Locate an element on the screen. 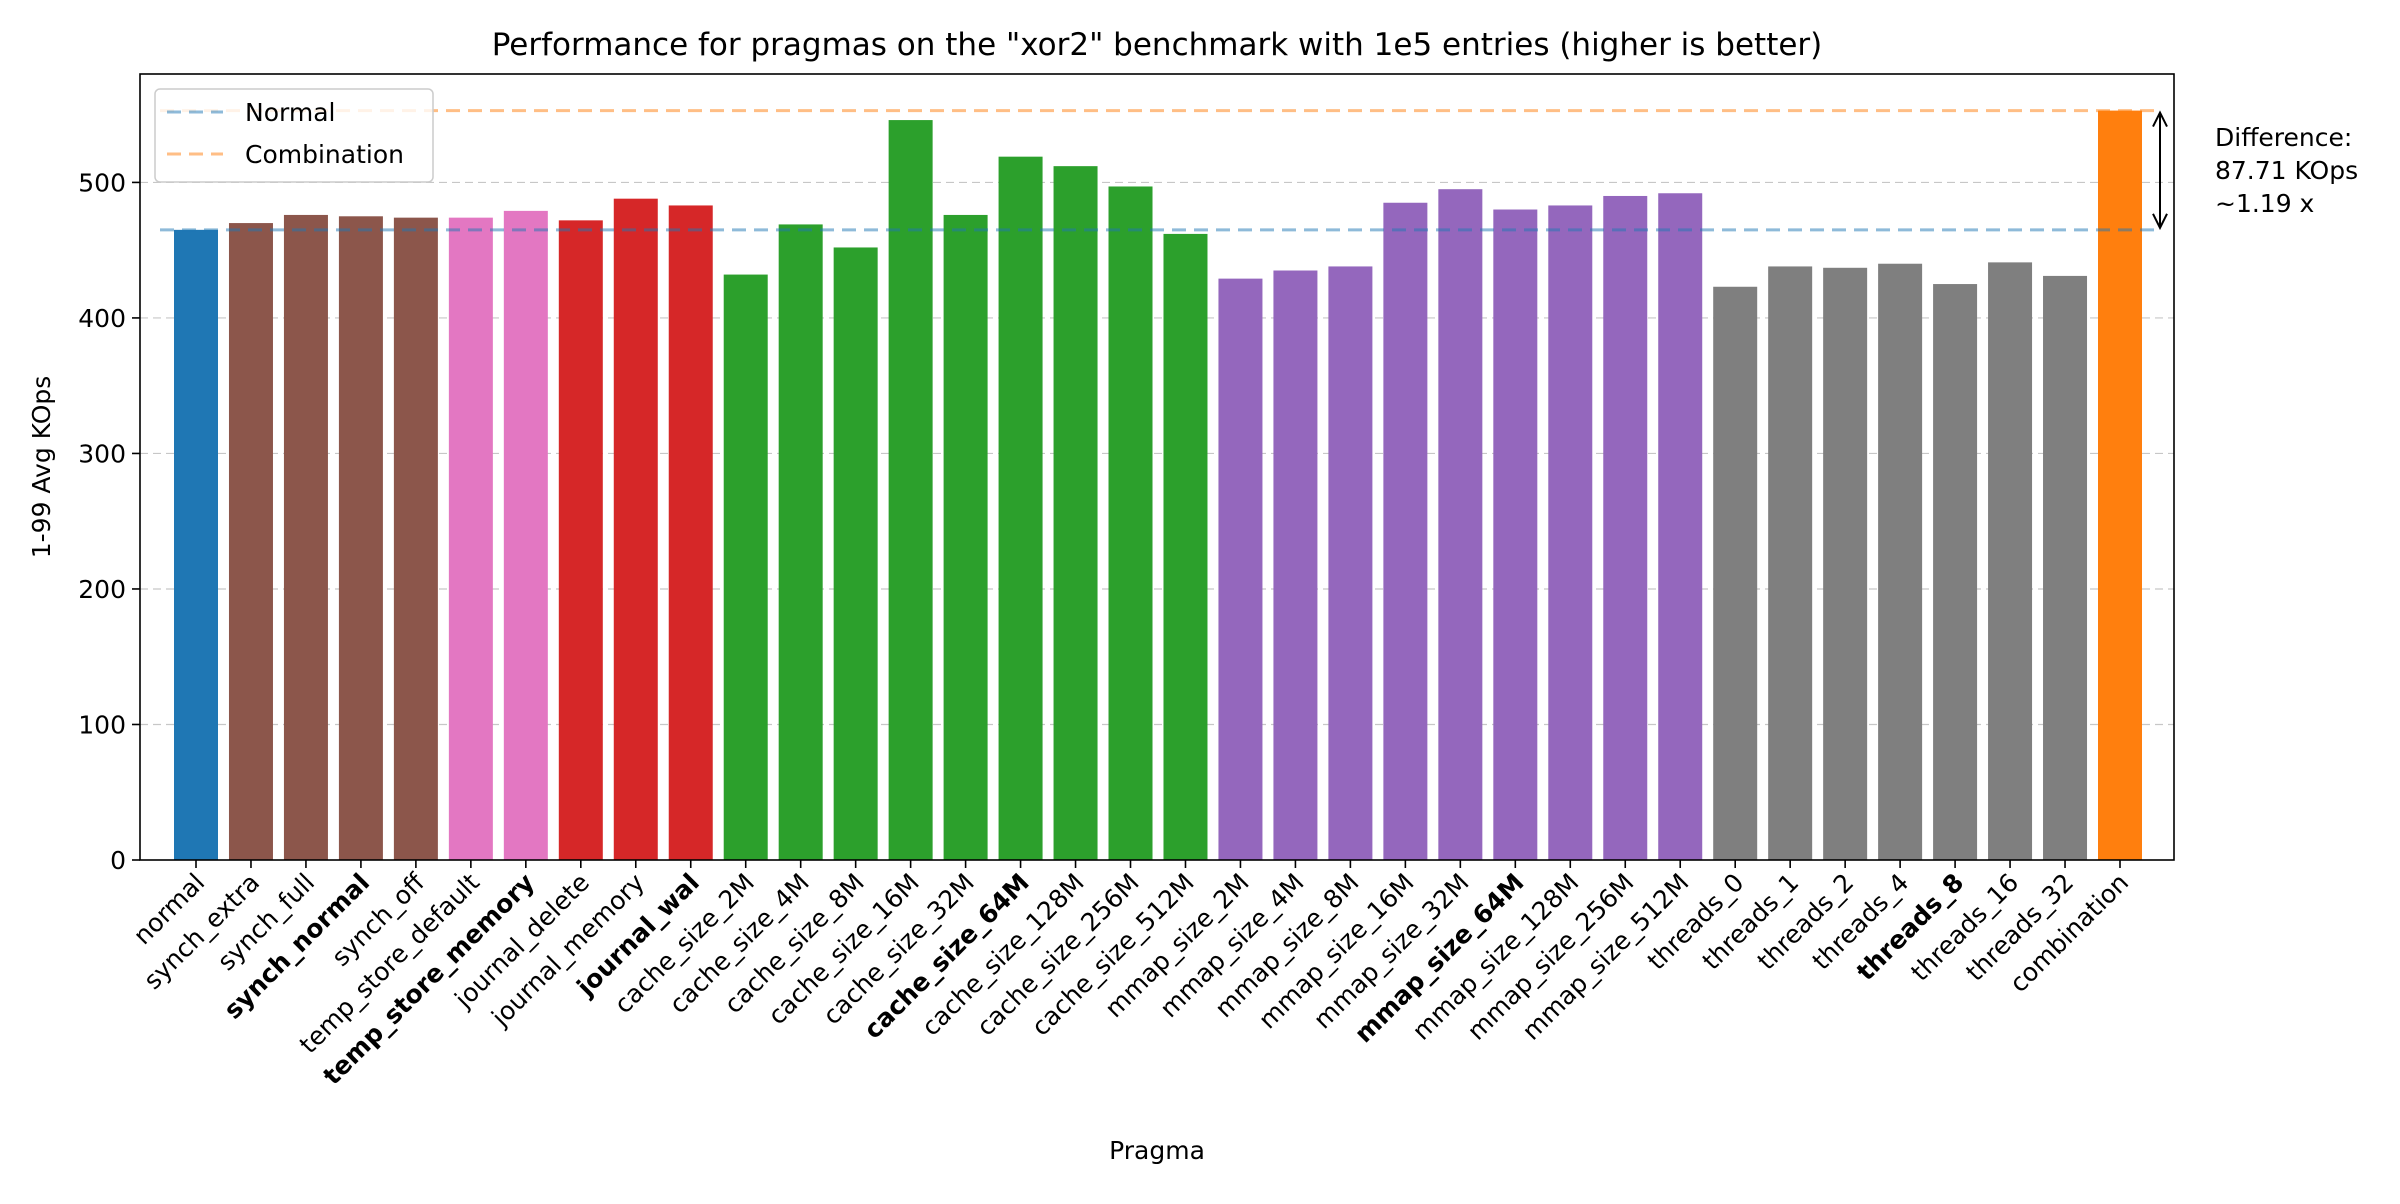 The image size is (2400, 1204). legend-label-combination: Combination is located at coordinates (324, 154).